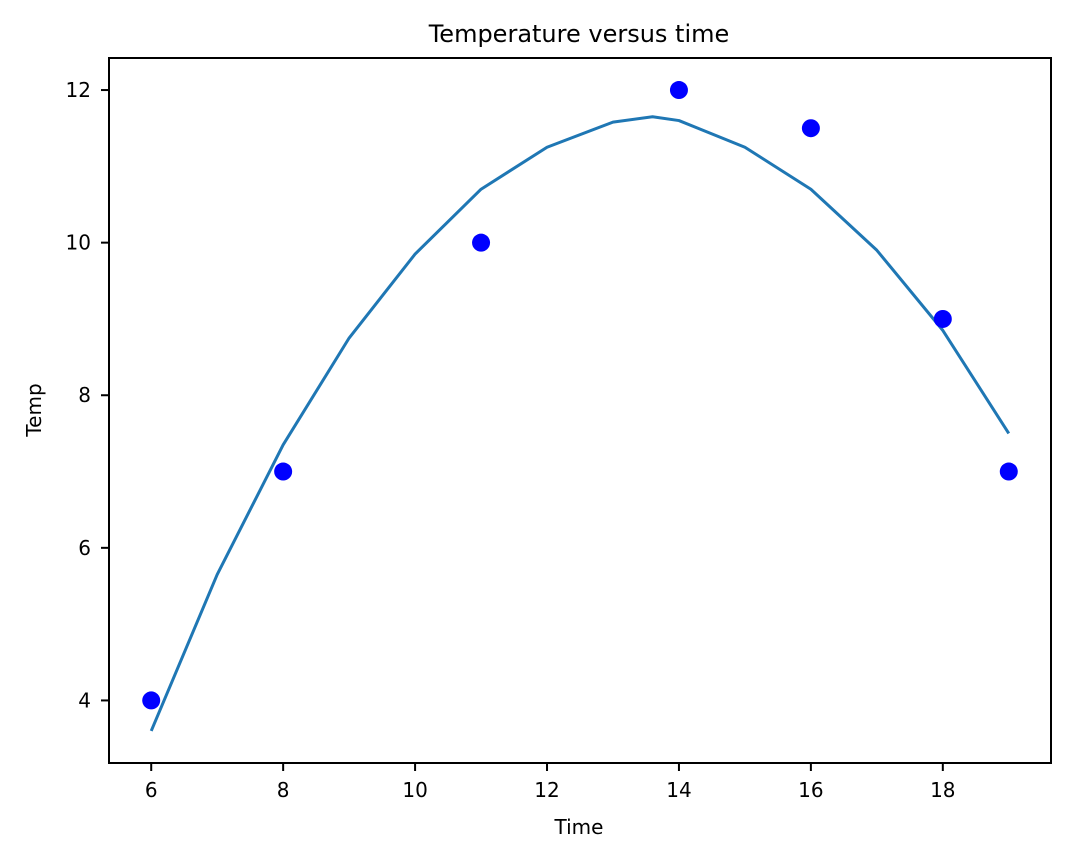 The width and height of the screenshot is (1081, 852). I want to click on x-axis-label: Time, so click(579, 827).